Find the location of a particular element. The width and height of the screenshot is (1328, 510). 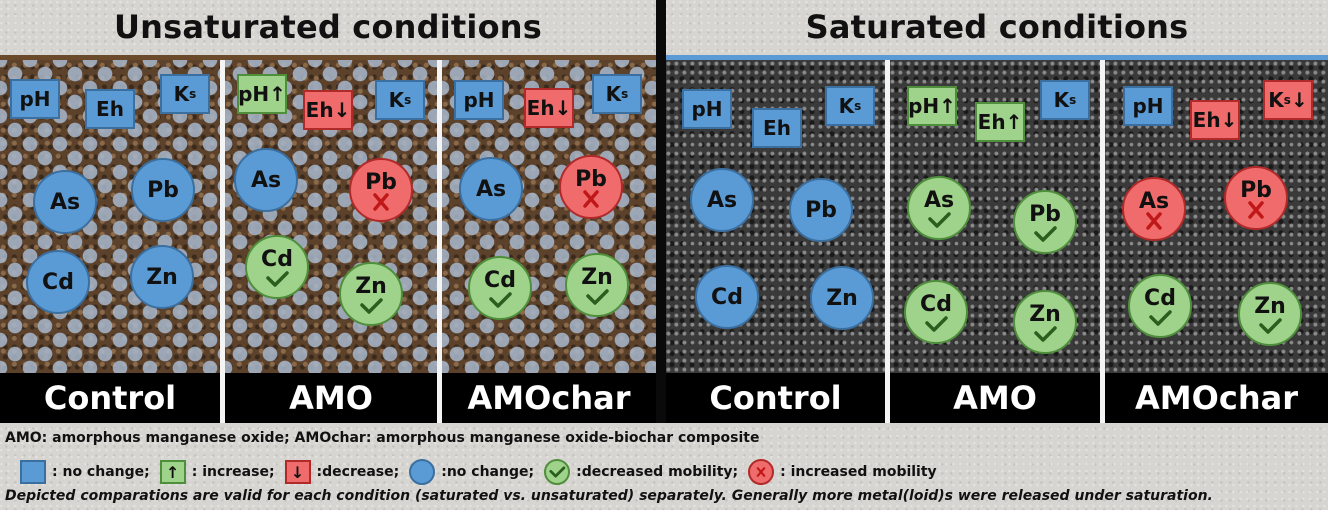

panel-label-sat-amo: AMO is located at coordinates (995, 398).